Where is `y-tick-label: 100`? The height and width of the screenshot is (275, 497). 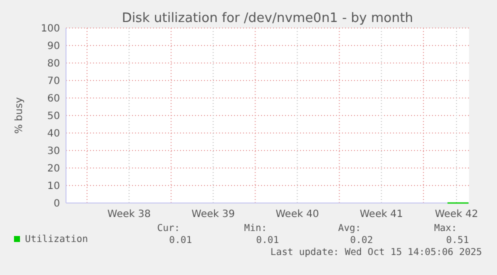 y-tick-label: 100 is located at coordinates (50, 29).